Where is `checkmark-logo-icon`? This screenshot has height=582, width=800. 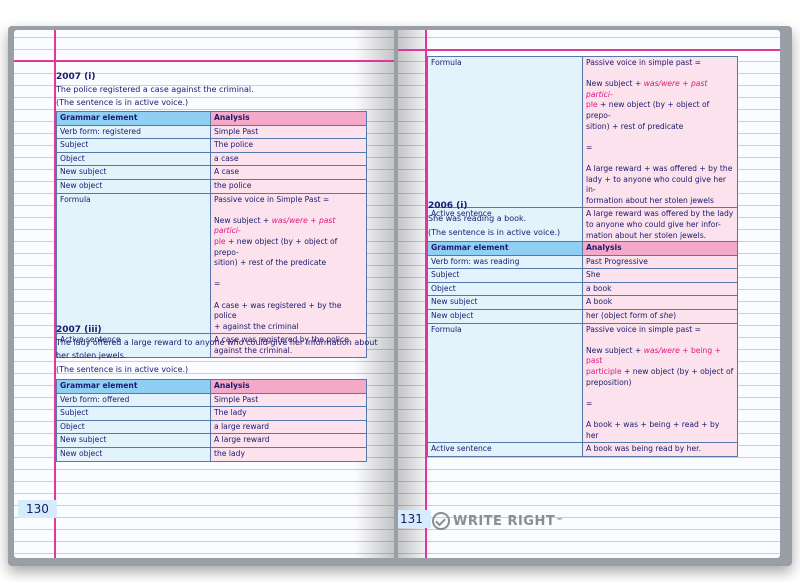
checkmark-logo-icon is located at coordinates (441, 521).